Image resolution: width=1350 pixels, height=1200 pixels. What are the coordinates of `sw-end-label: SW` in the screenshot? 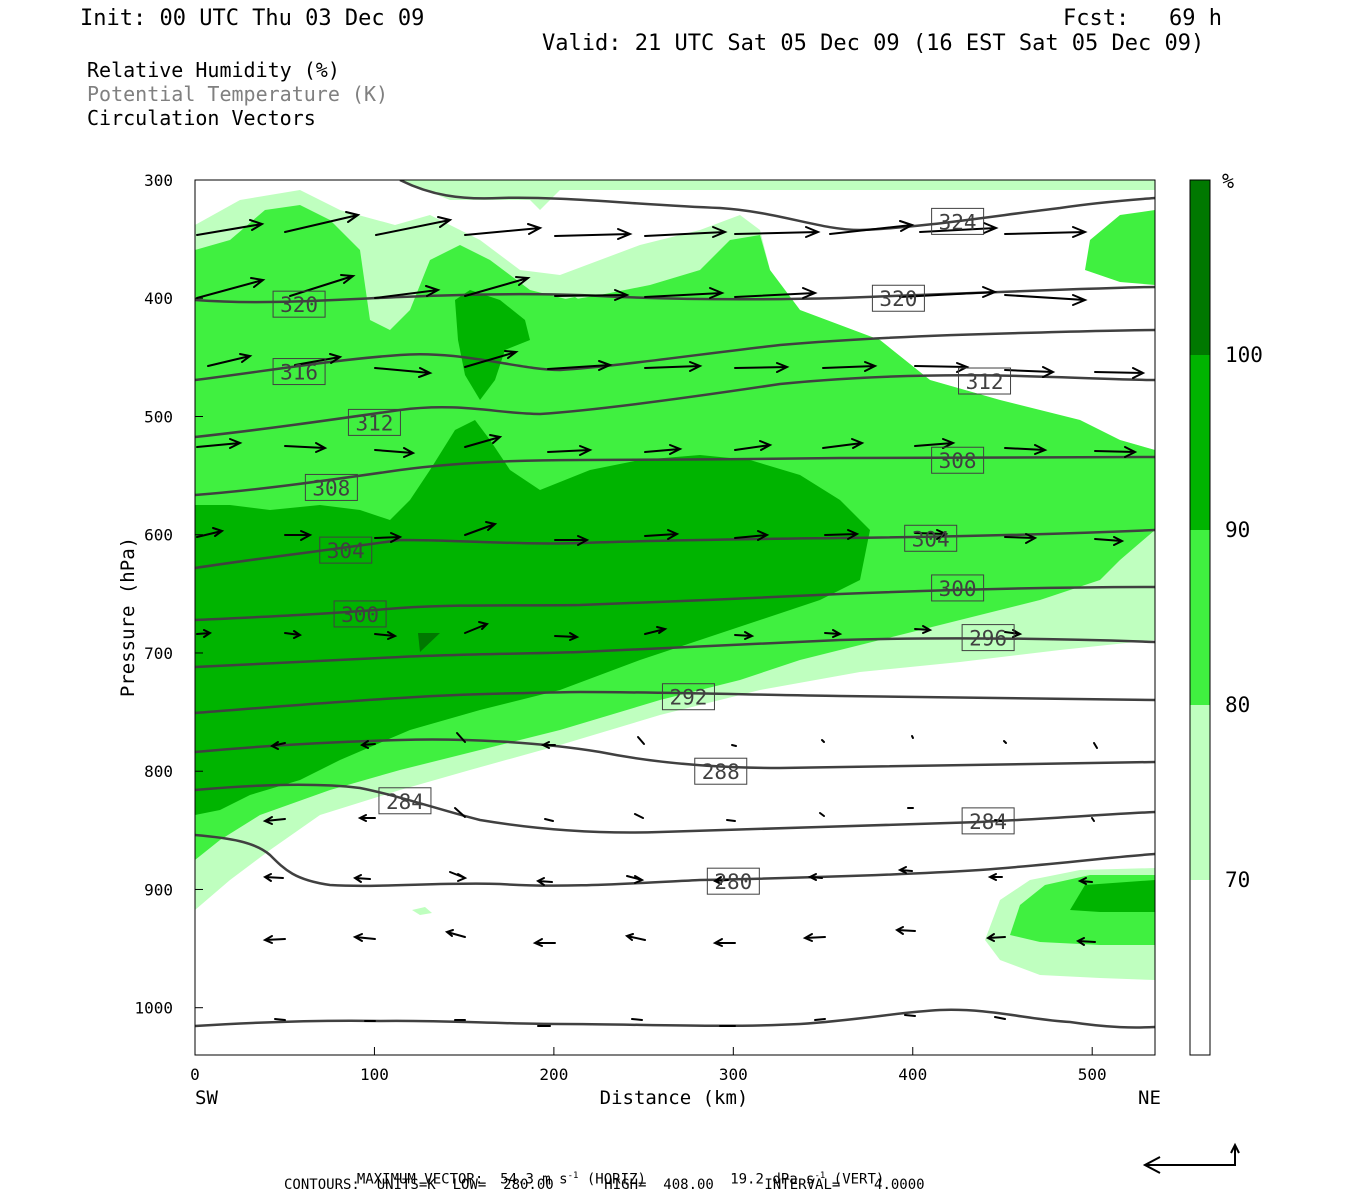 It's located at (206, 1098).